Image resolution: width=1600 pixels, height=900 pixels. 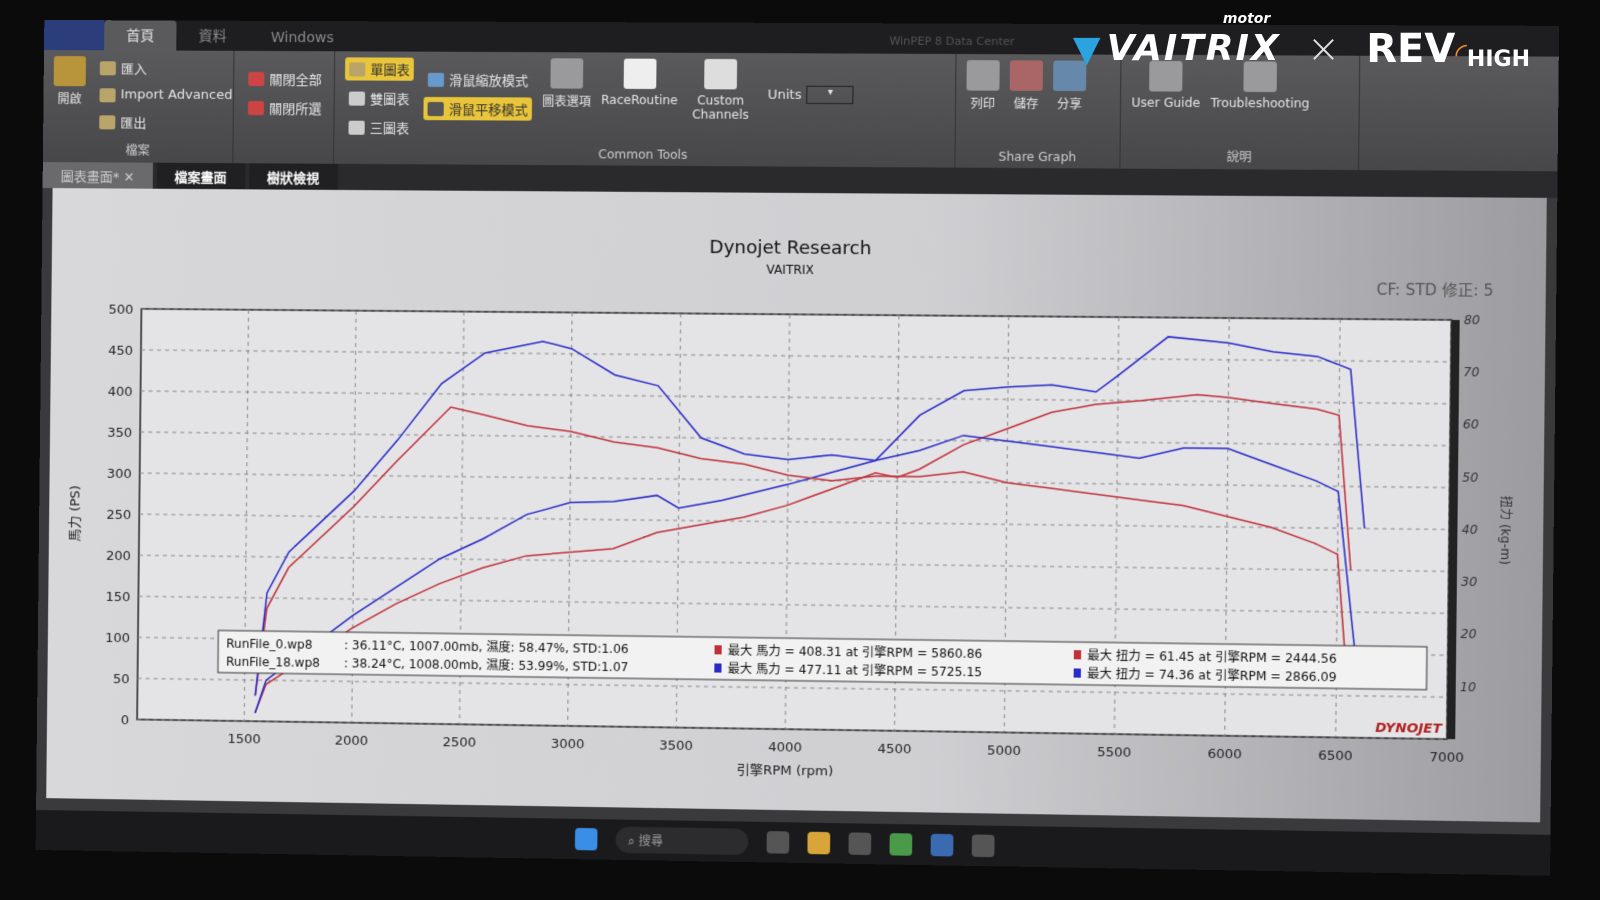 What do you see at coordinates (855, 651) in the screenshot?
I see `legend-max-hp: 最大 馬力 = 408.31 at 引擎RPM = 5860.86` at bounding box center [855, 651].